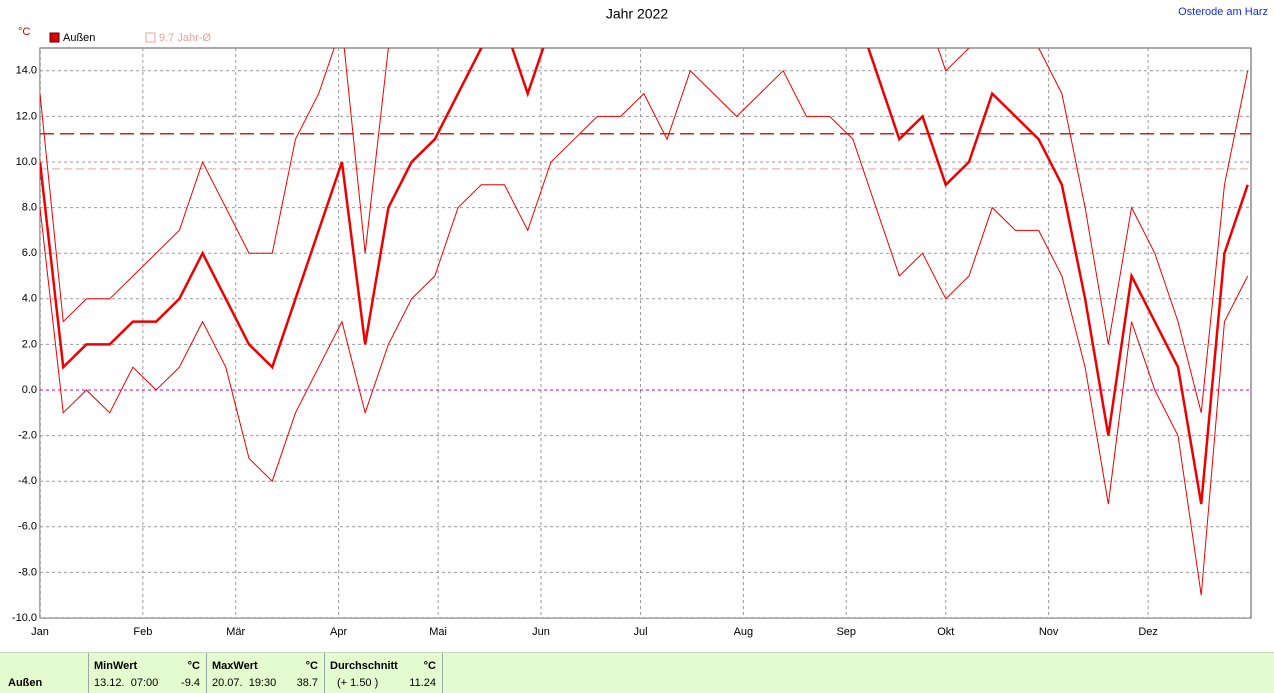 The image size is (1274, 693). I want to click on y-tick-label: 14.0, so click(26, 71).